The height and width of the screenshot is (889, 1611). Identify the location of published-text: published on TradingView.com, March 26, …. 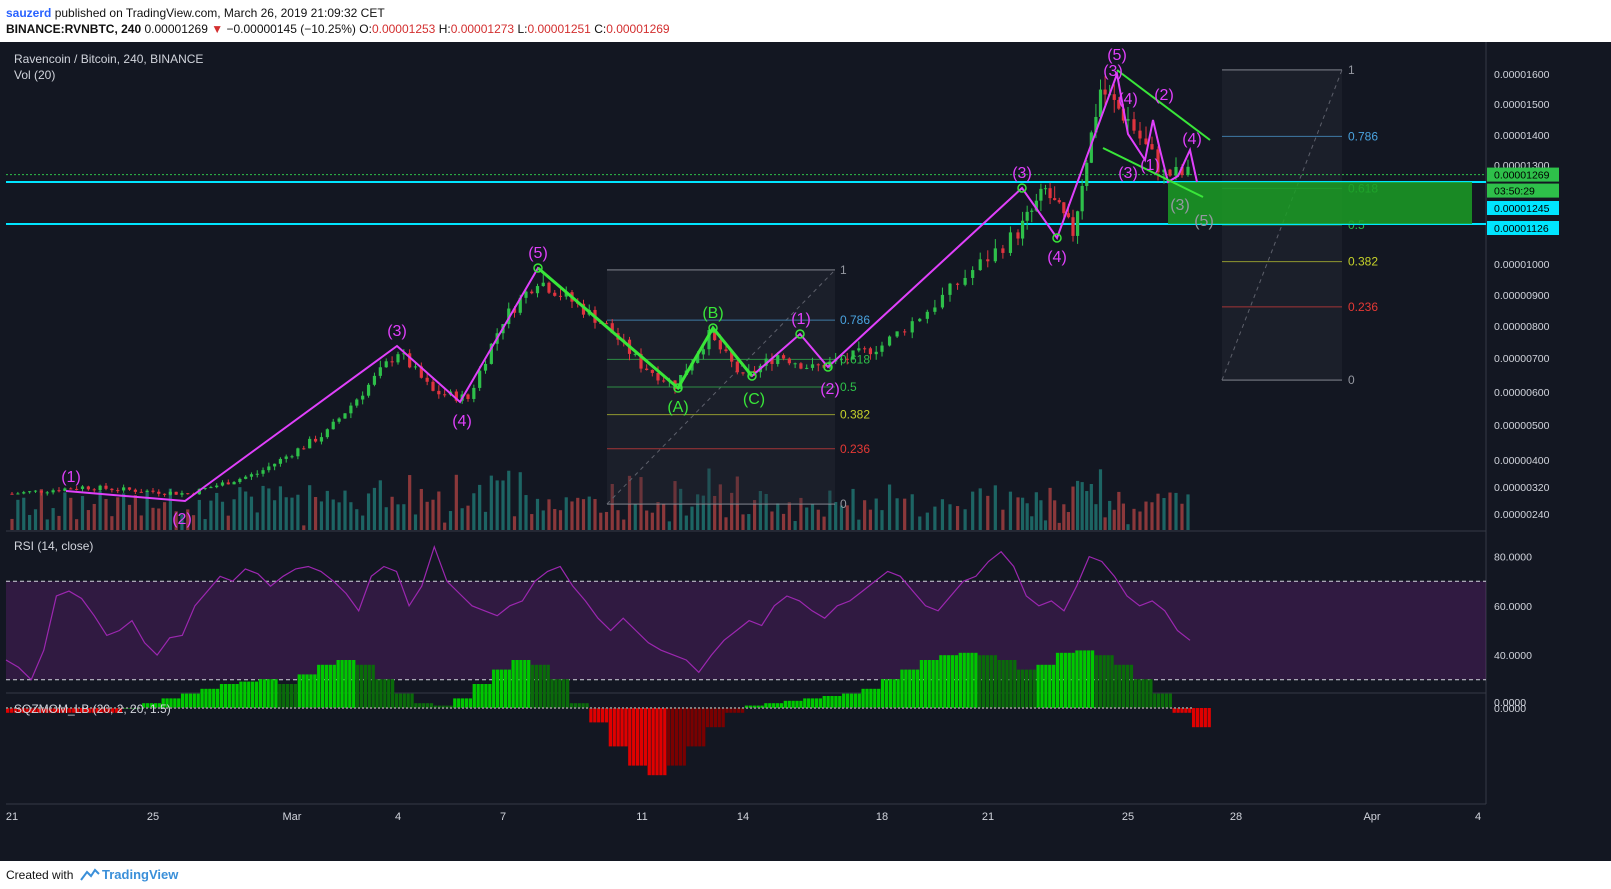
(219, 13).